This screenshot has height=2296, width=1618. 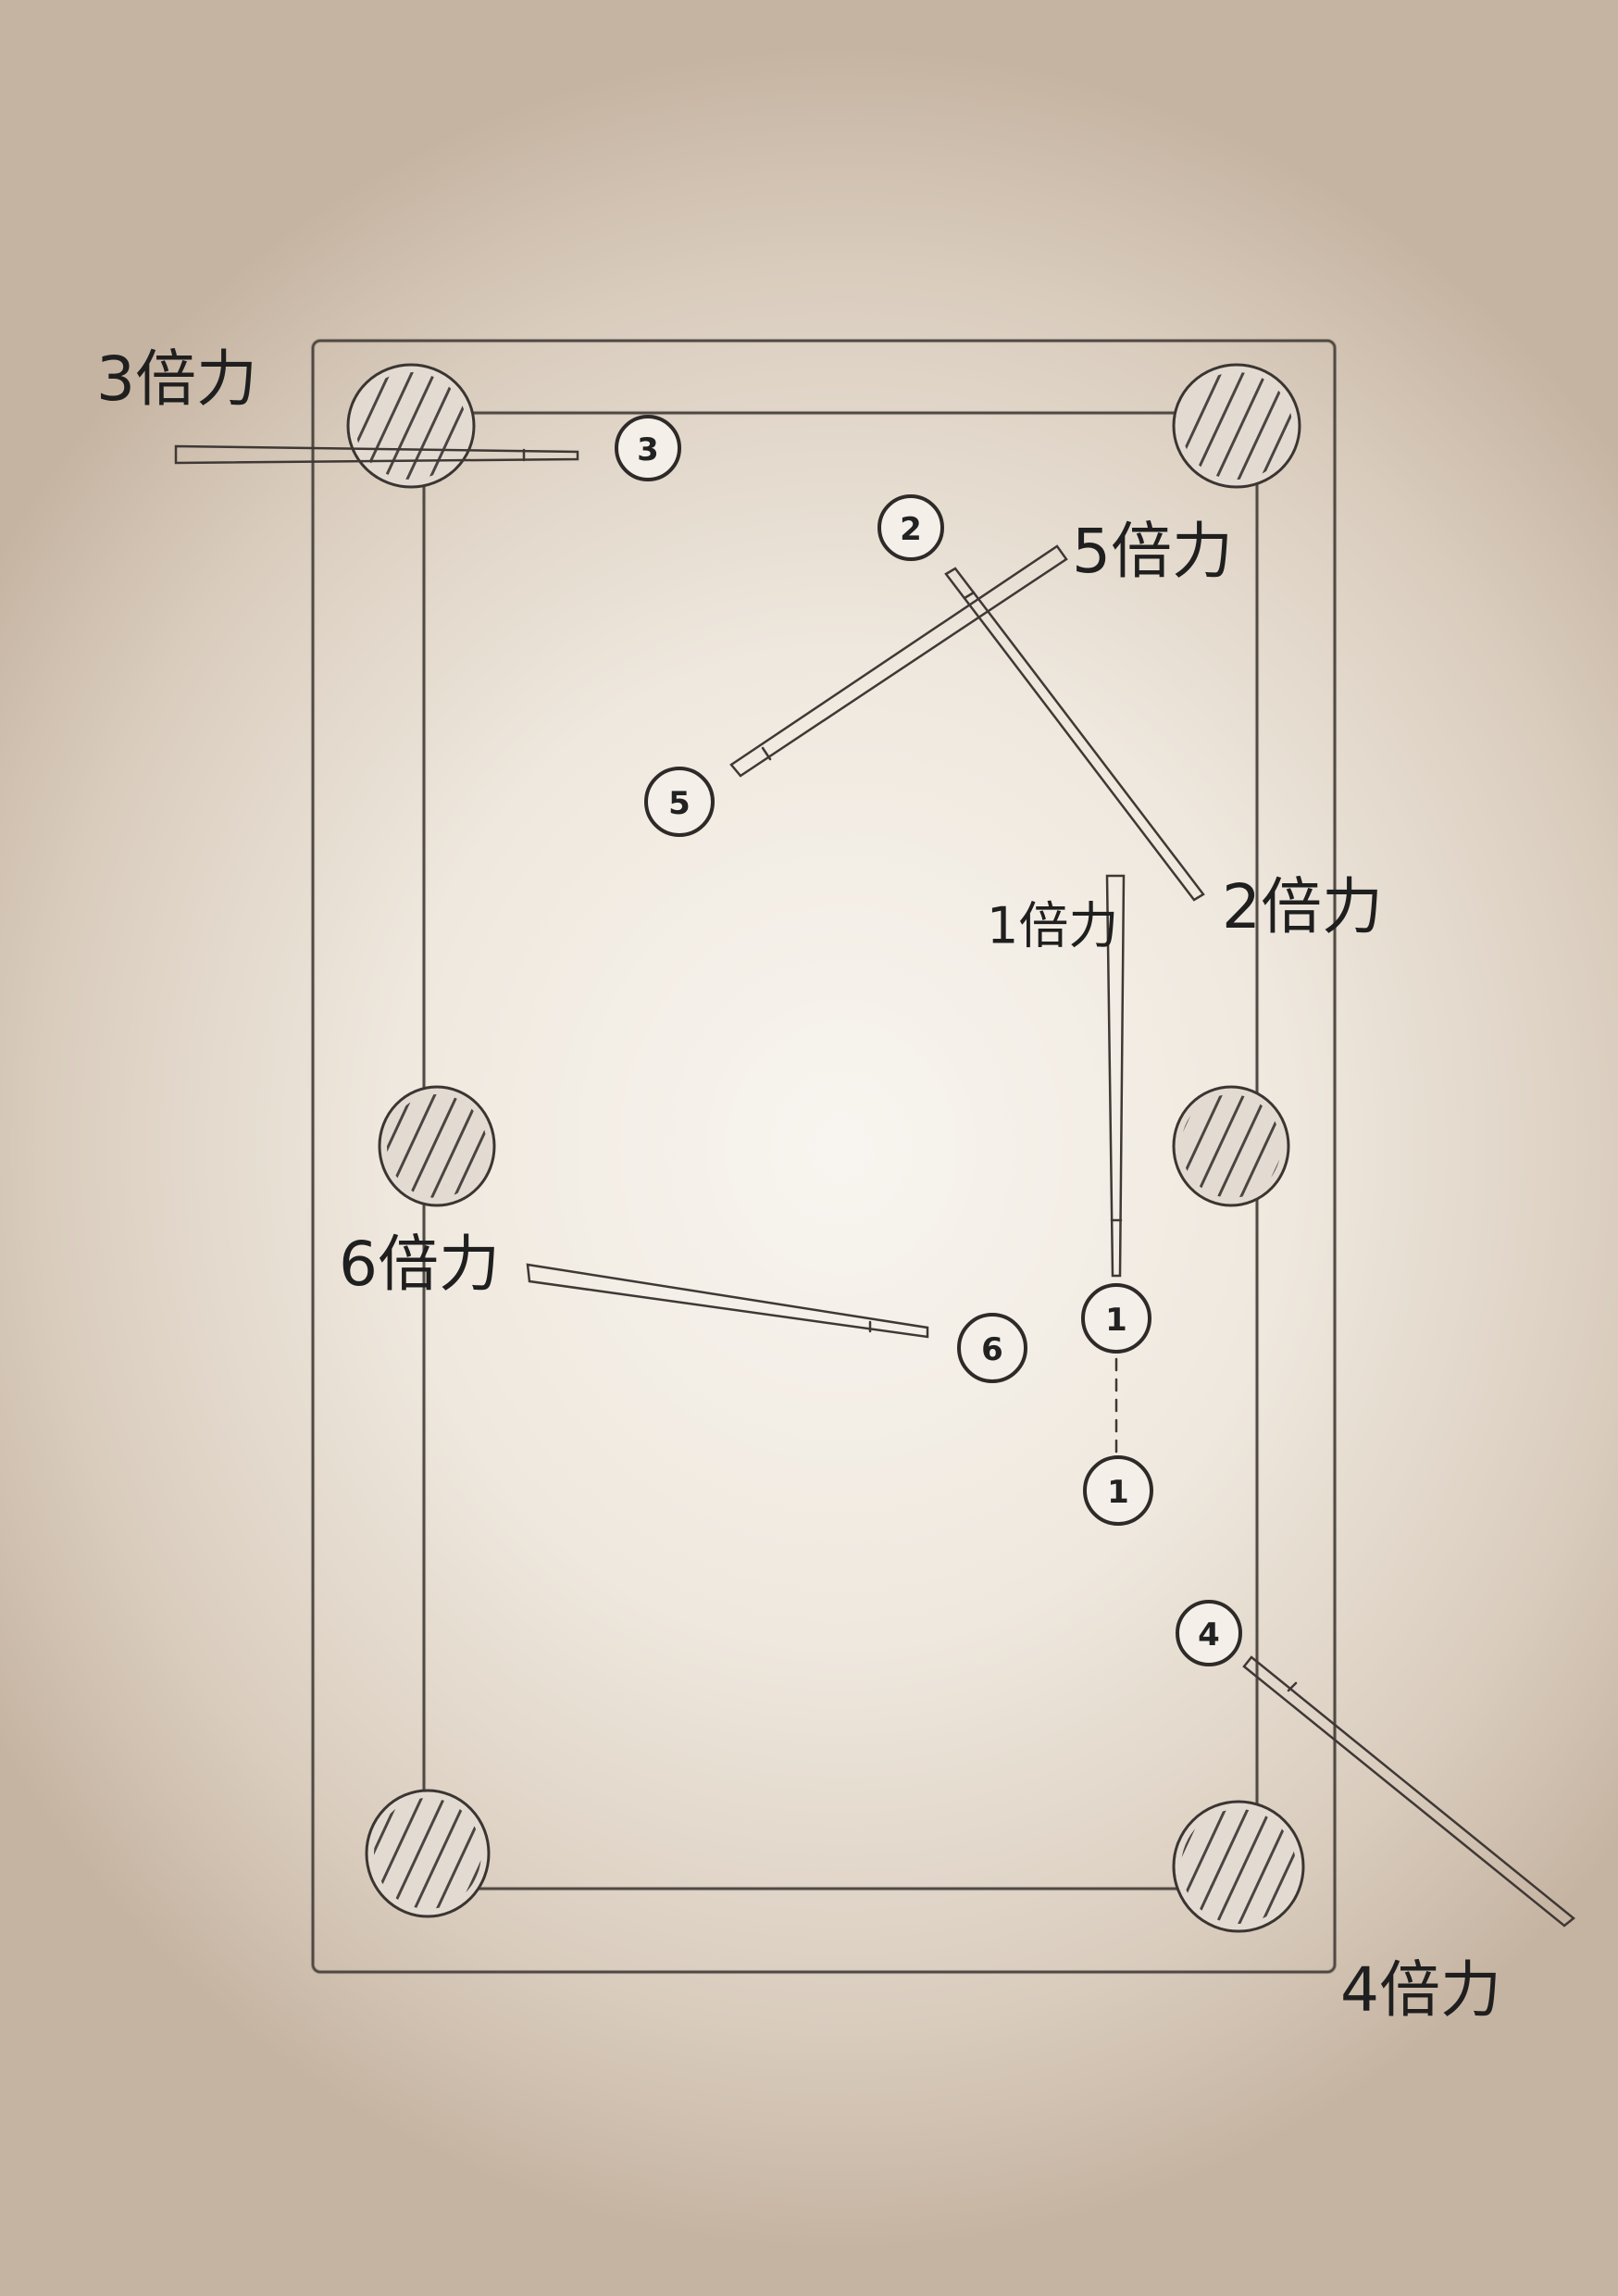 What do you see at coordinates (1236, 426) in the screenshot?
I see `pocket-top-right` at bounding box center [1236, 426].